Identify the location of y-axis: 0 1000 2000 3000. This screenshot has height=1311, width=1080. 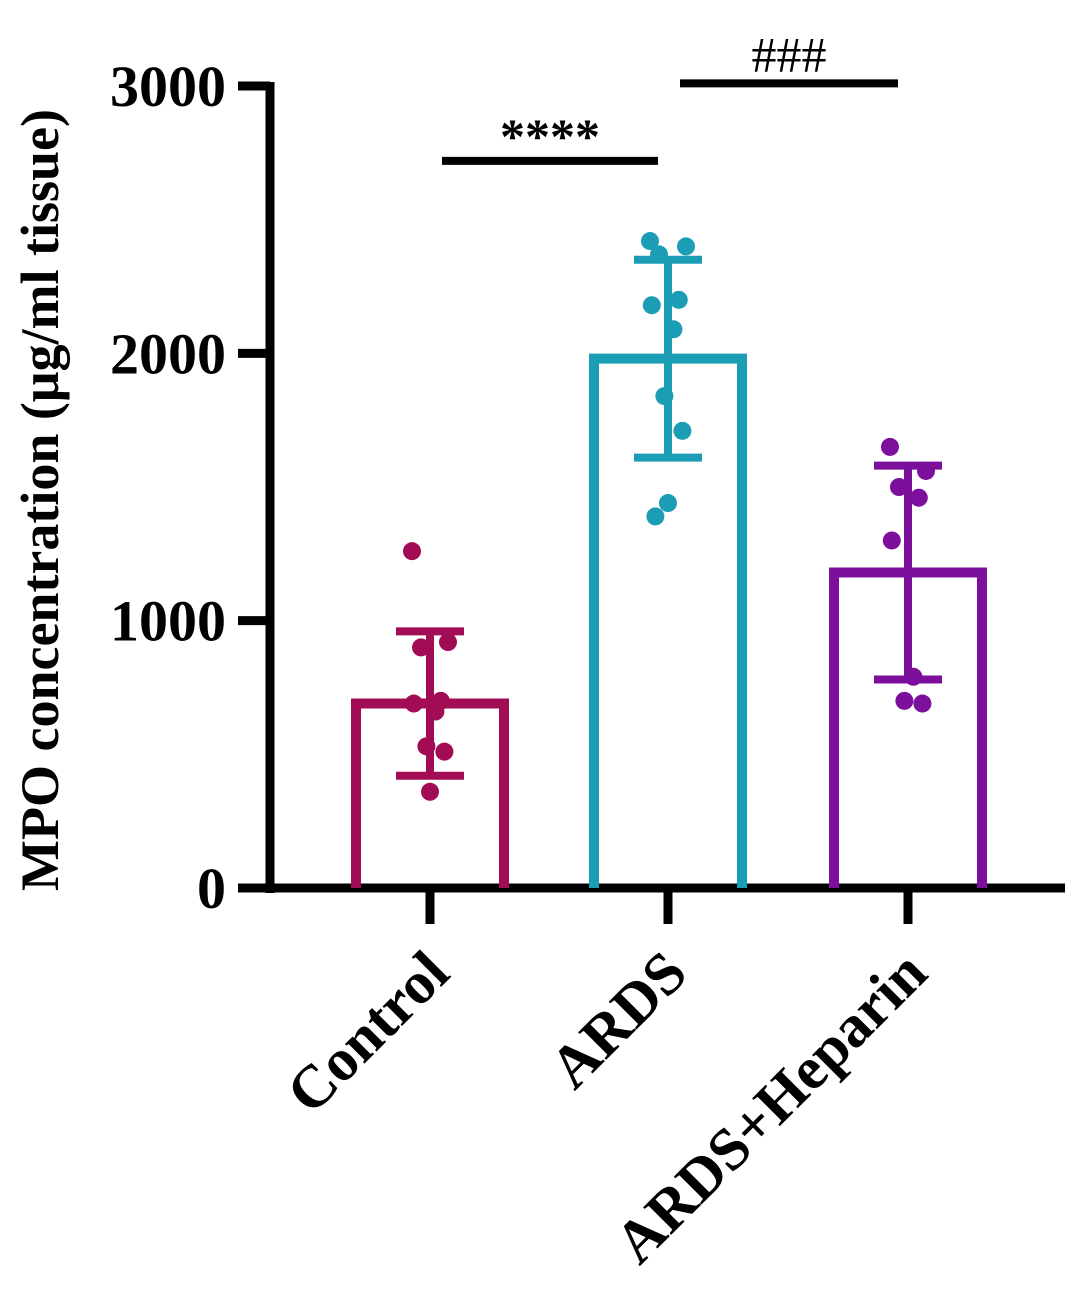
(192, 487).